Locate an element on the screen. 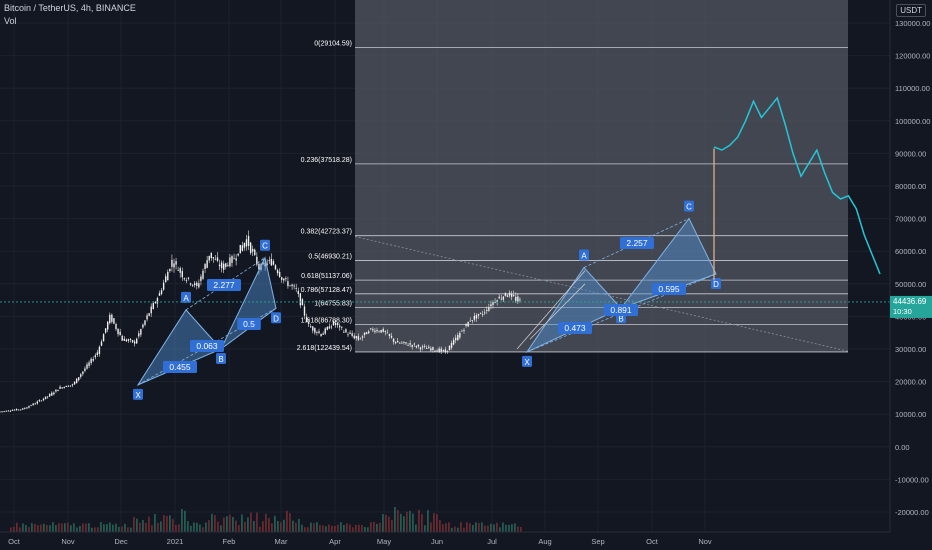 The height and width of the screenshot is (550, 932). pattern-2-point-A-marker is located at coordinates (584, 255).